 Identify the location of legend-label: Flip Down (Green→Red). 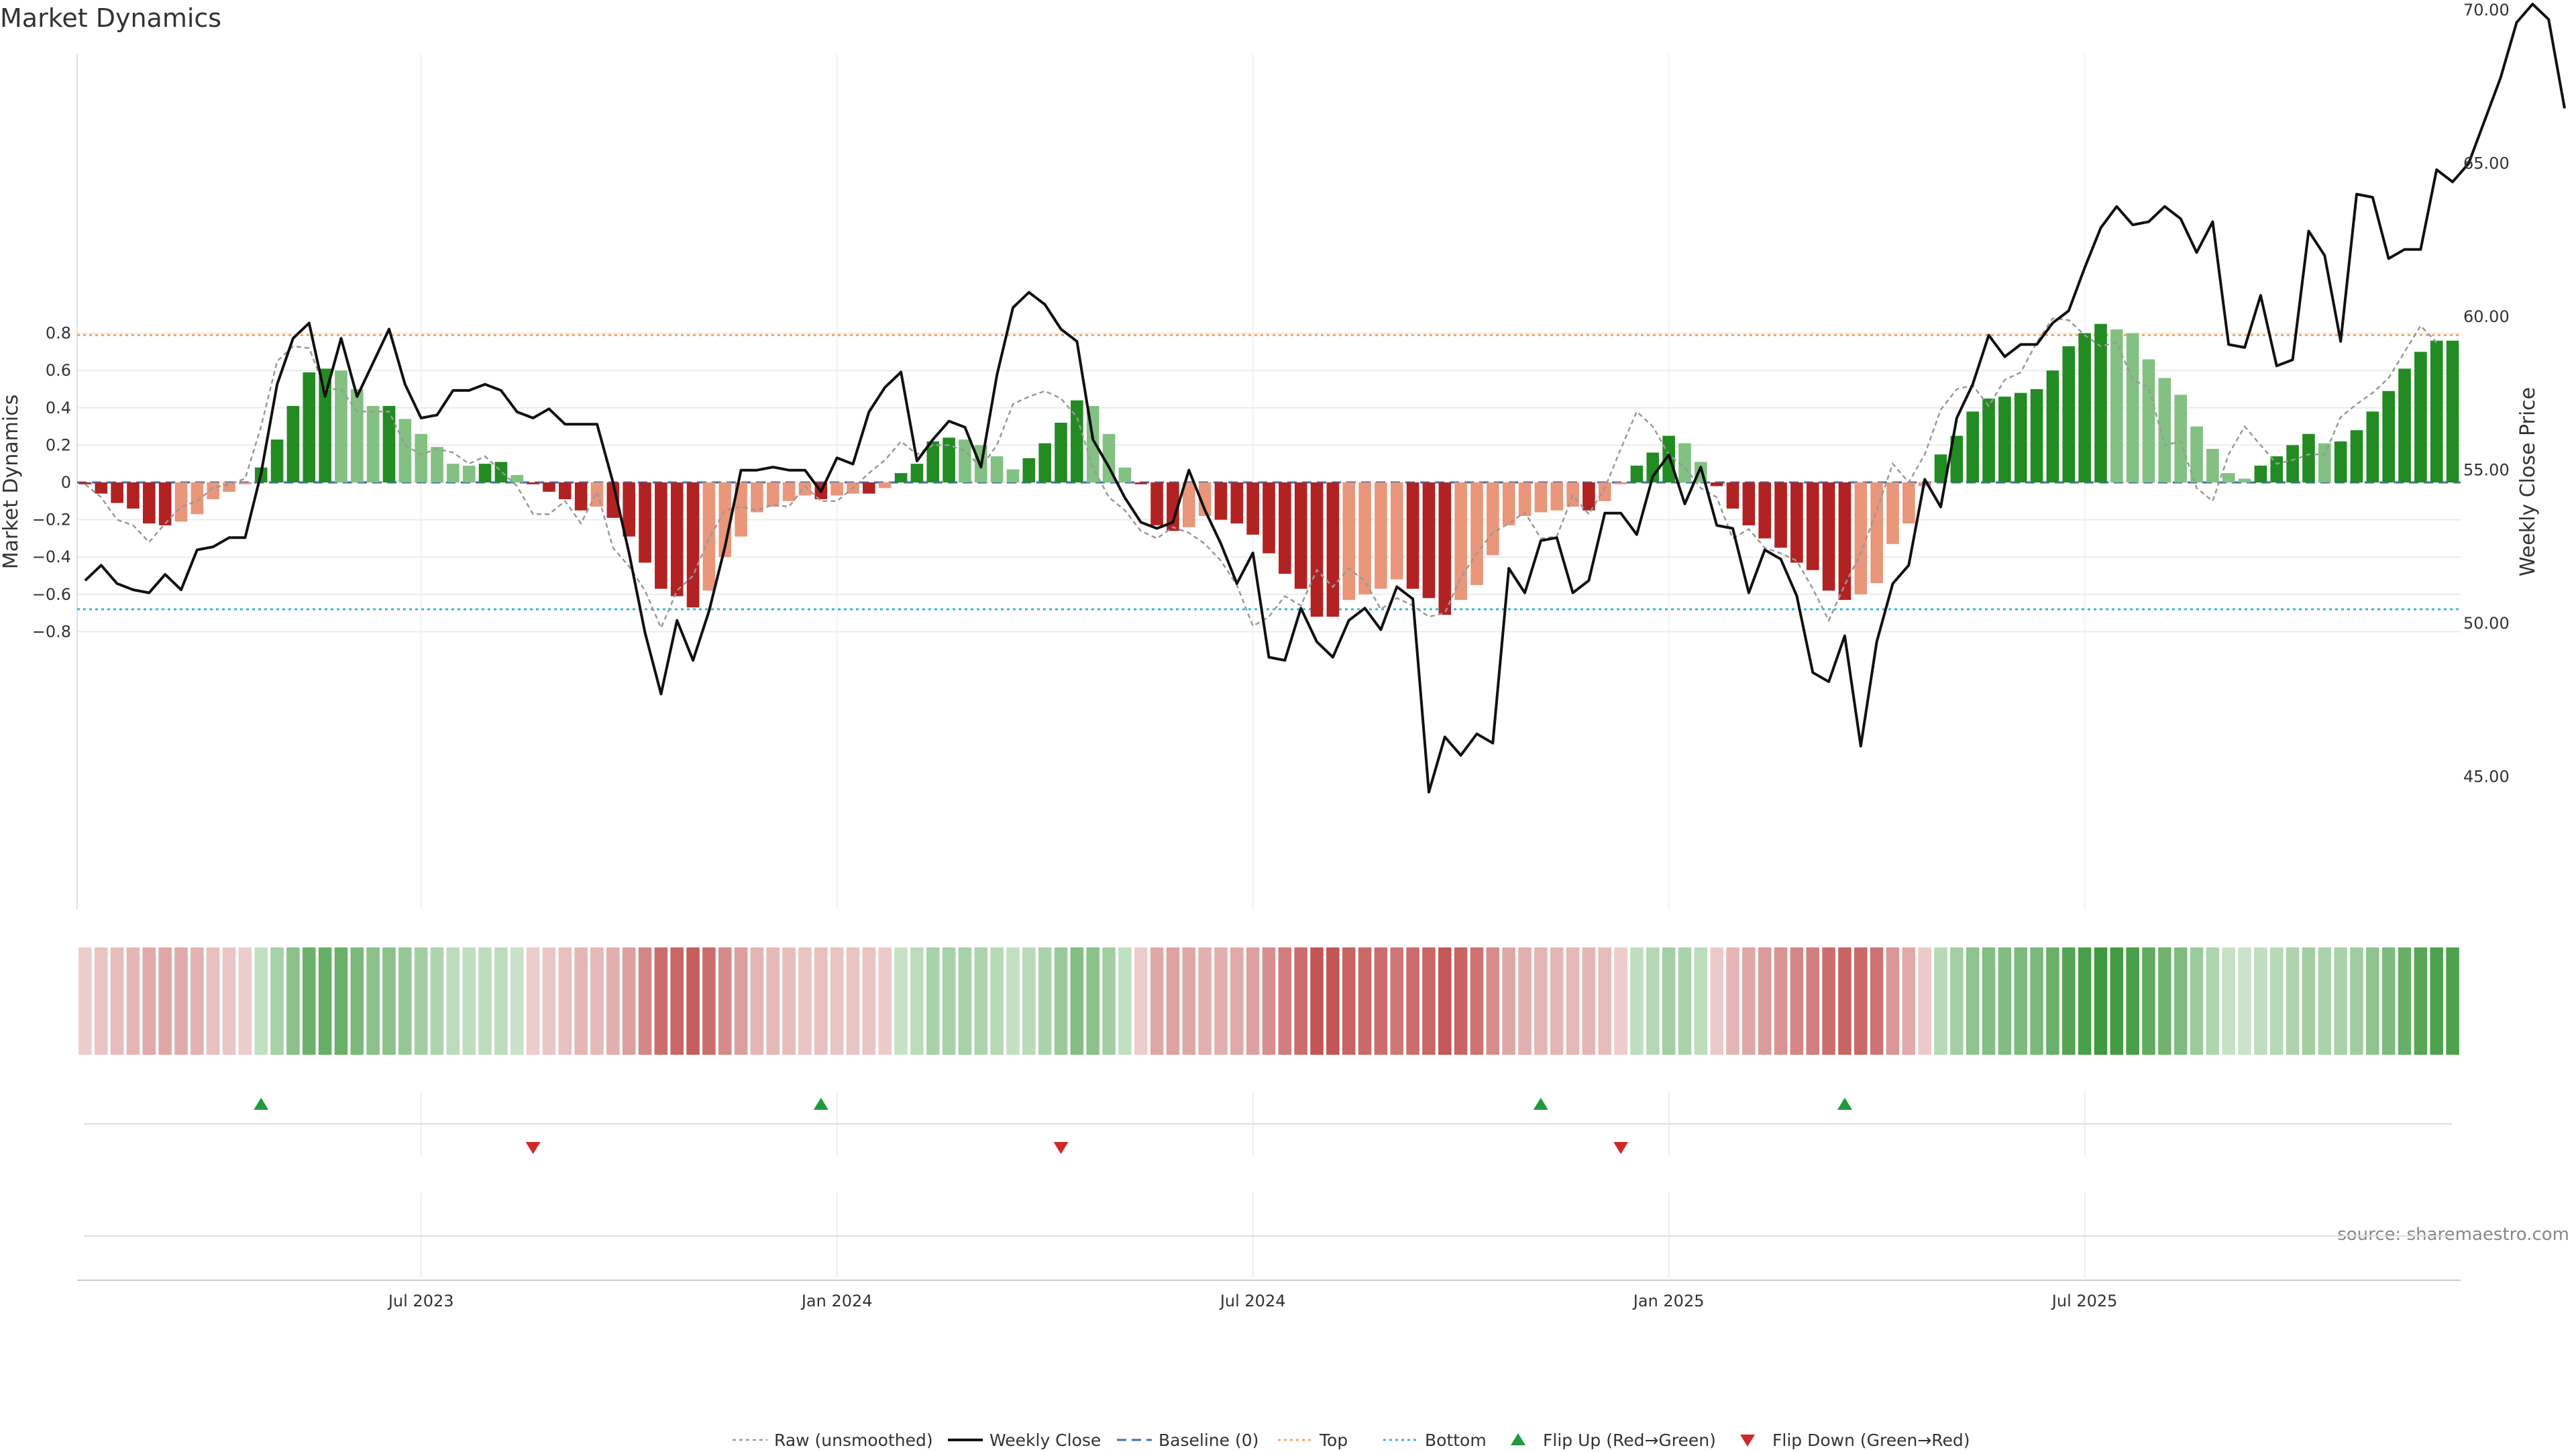
(1871, 1440).